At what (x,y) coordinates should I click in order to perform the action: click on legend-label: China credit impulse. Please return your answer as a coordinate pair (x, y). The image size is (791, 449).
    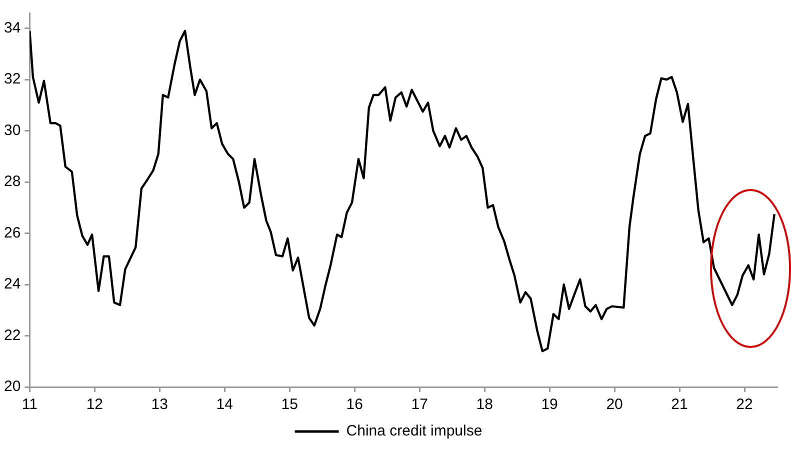
    Looking at the image, I should click on (414, 431).